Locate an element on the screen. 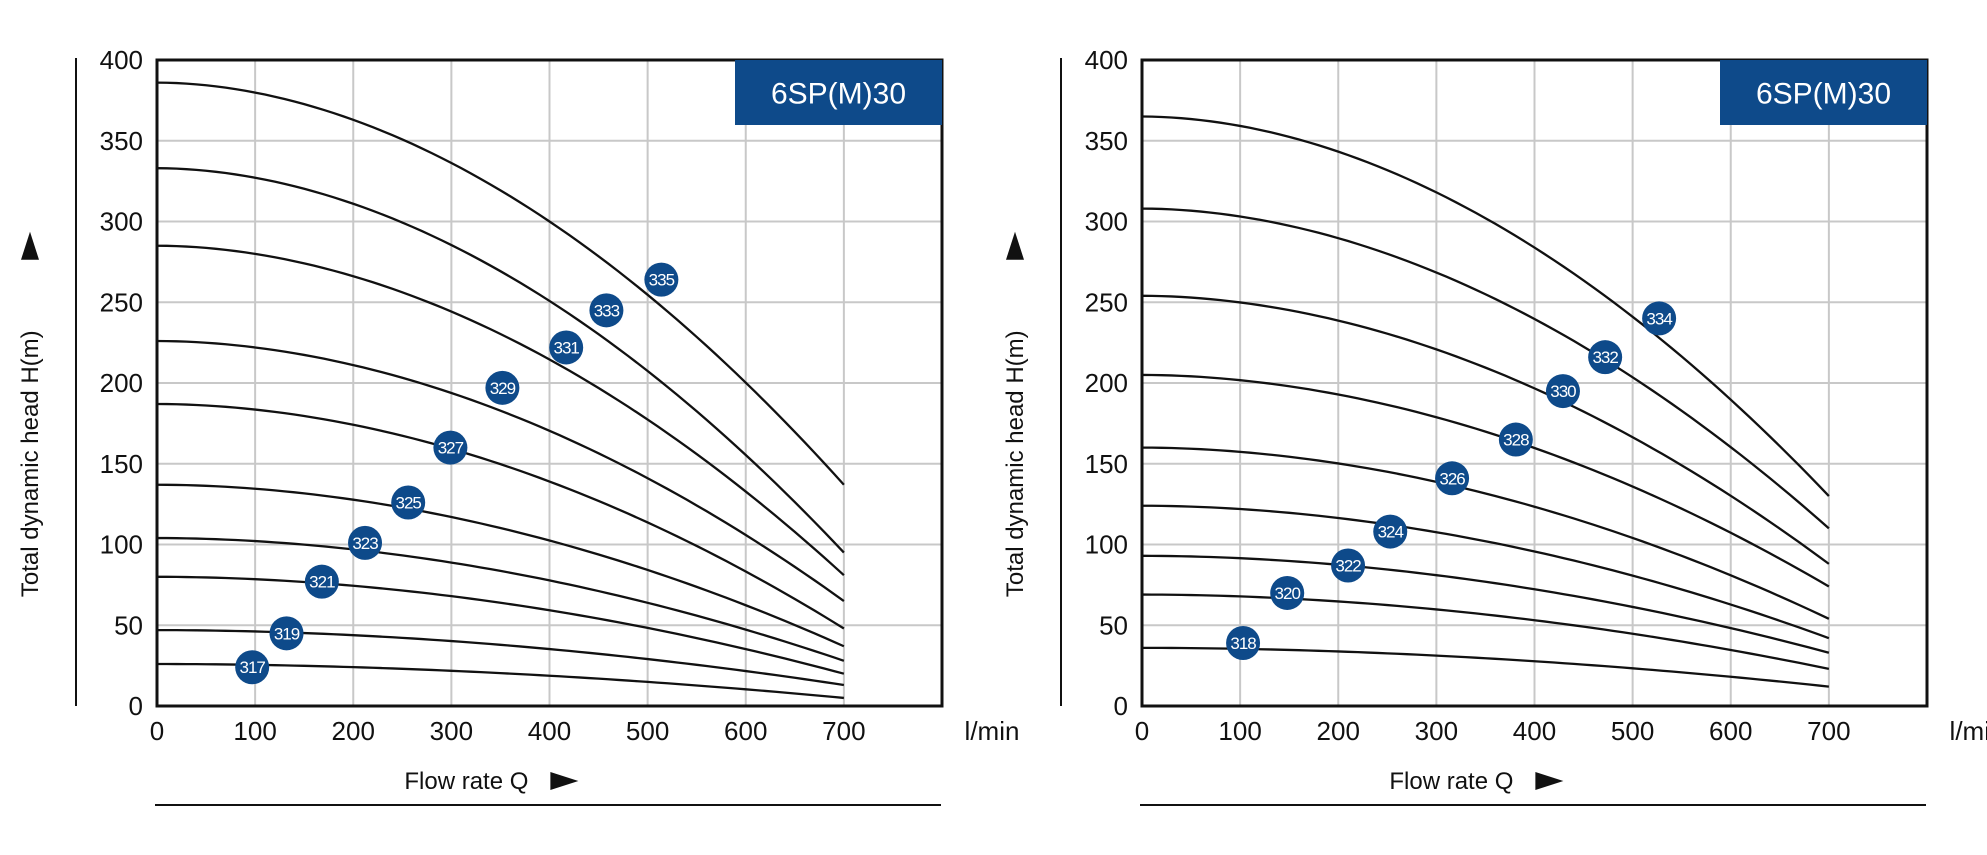 Image resolution: width=1987 pixels, height=855 pixels. marker-label-325: 325 is located at coordinates (409, 503).